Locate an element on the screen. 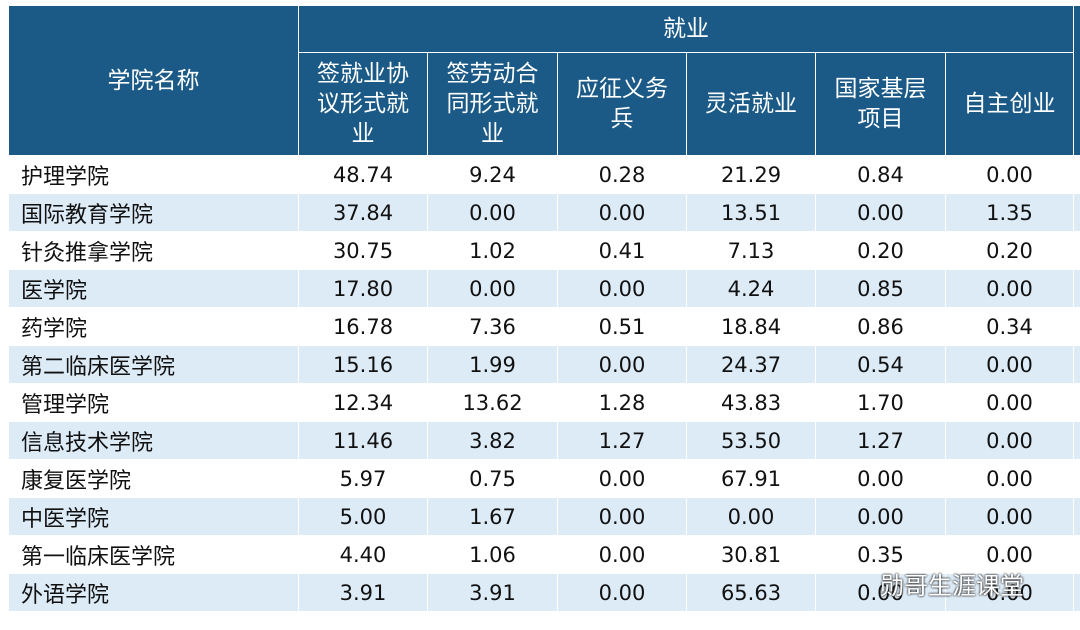  cell: 15.16 is located at coordinates (363, 364).